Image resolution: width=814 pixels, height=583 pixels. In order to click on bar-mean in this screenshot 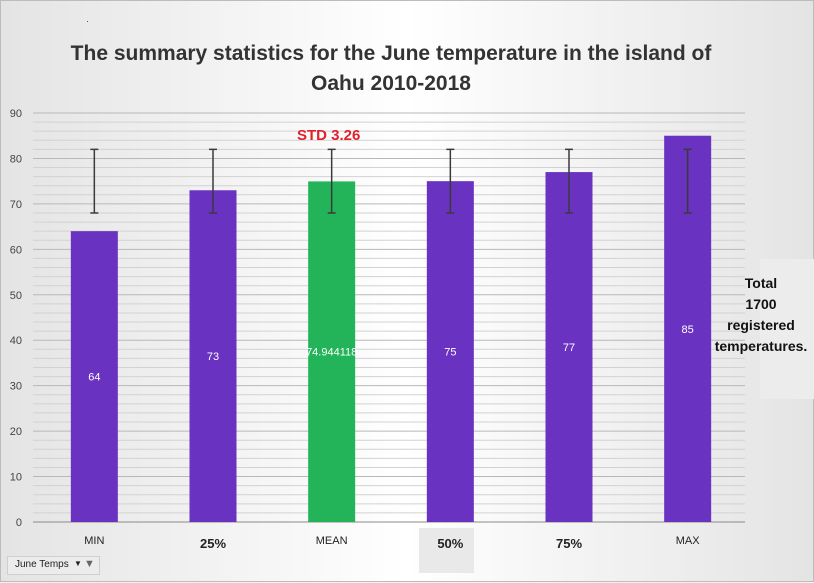, I will do `click(332, 351)`.